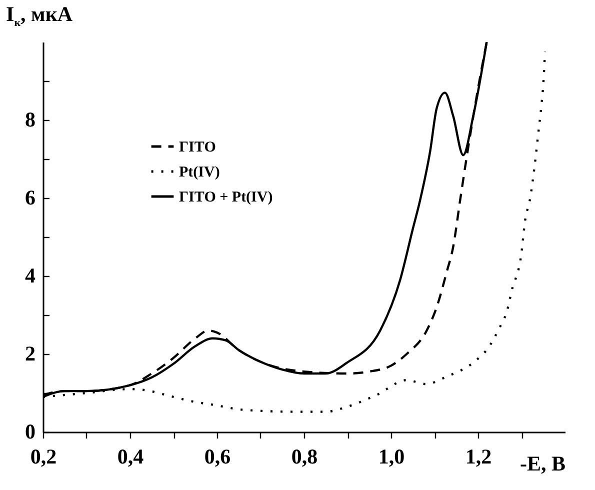 This screenshot has width=595, height=490. Describe the element at coordinates (217, 456) in the screenshot. I see `x-tick-label: 0,6` at that location.